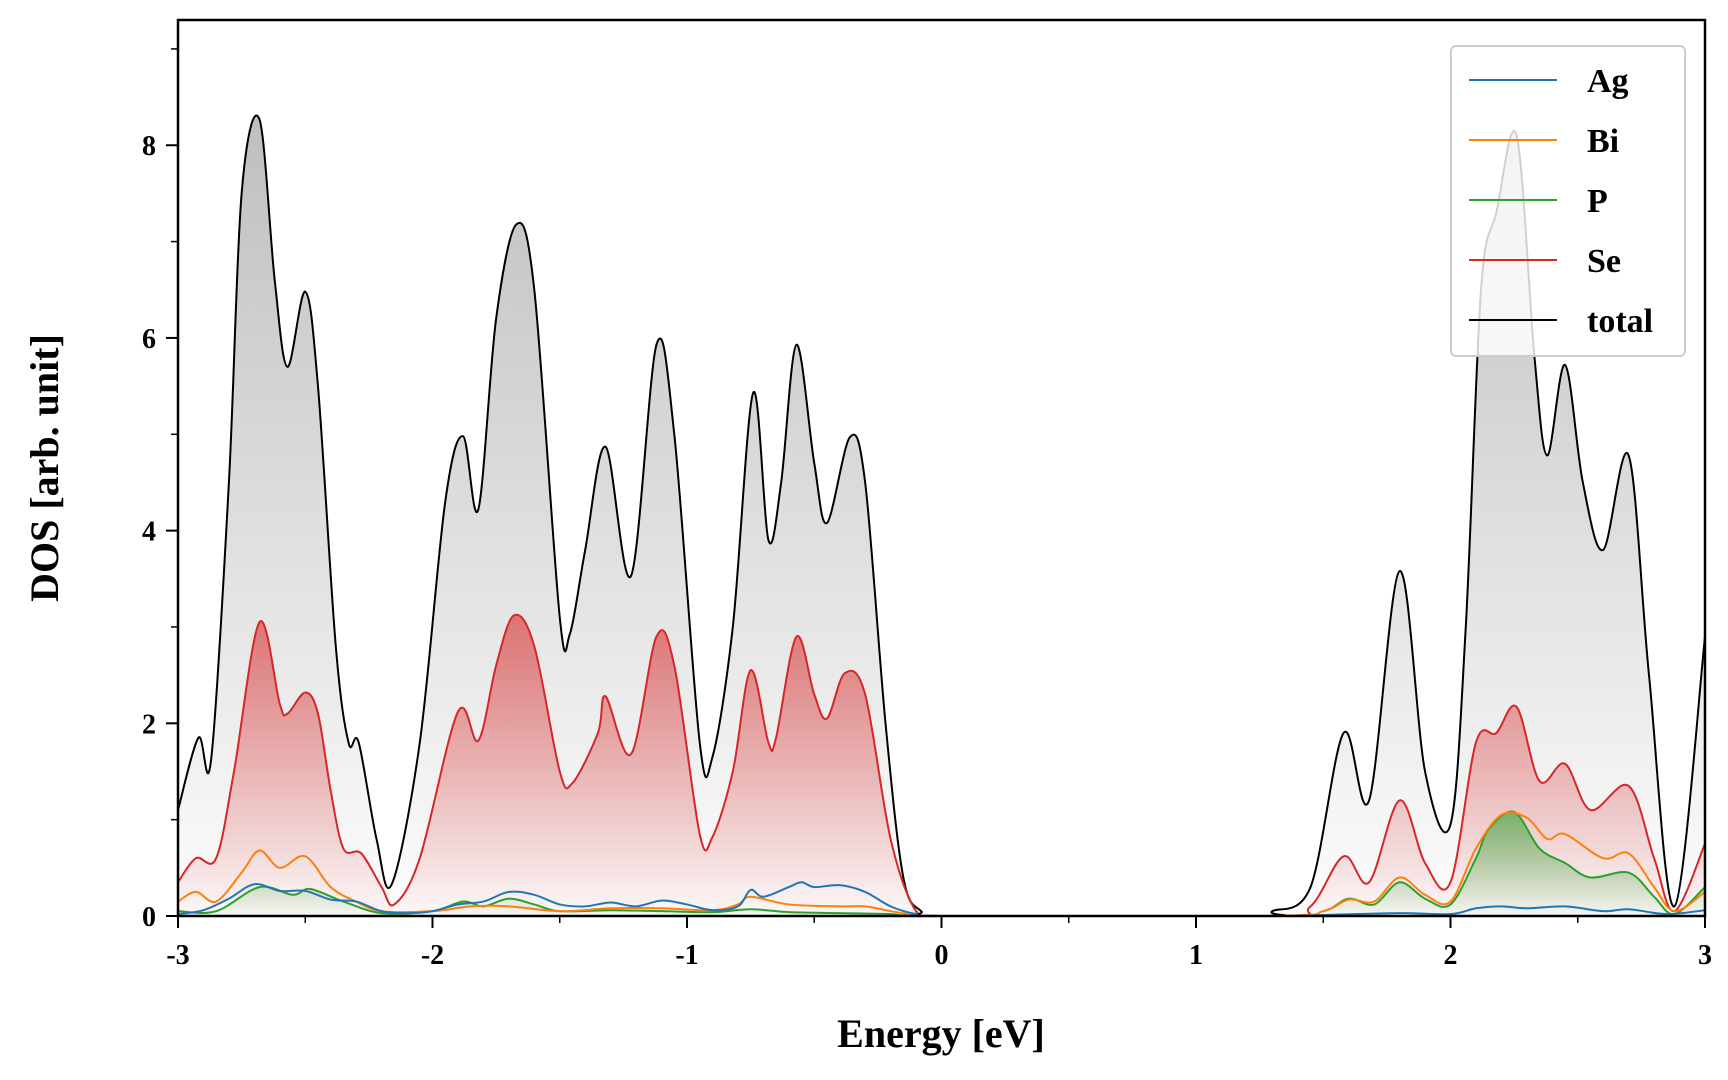 The width and height of the screenshot is (1728, 1080). Describe the element at coordinates (177, 955) in the screenshot. I see `x-tick-label: -3` at that location.